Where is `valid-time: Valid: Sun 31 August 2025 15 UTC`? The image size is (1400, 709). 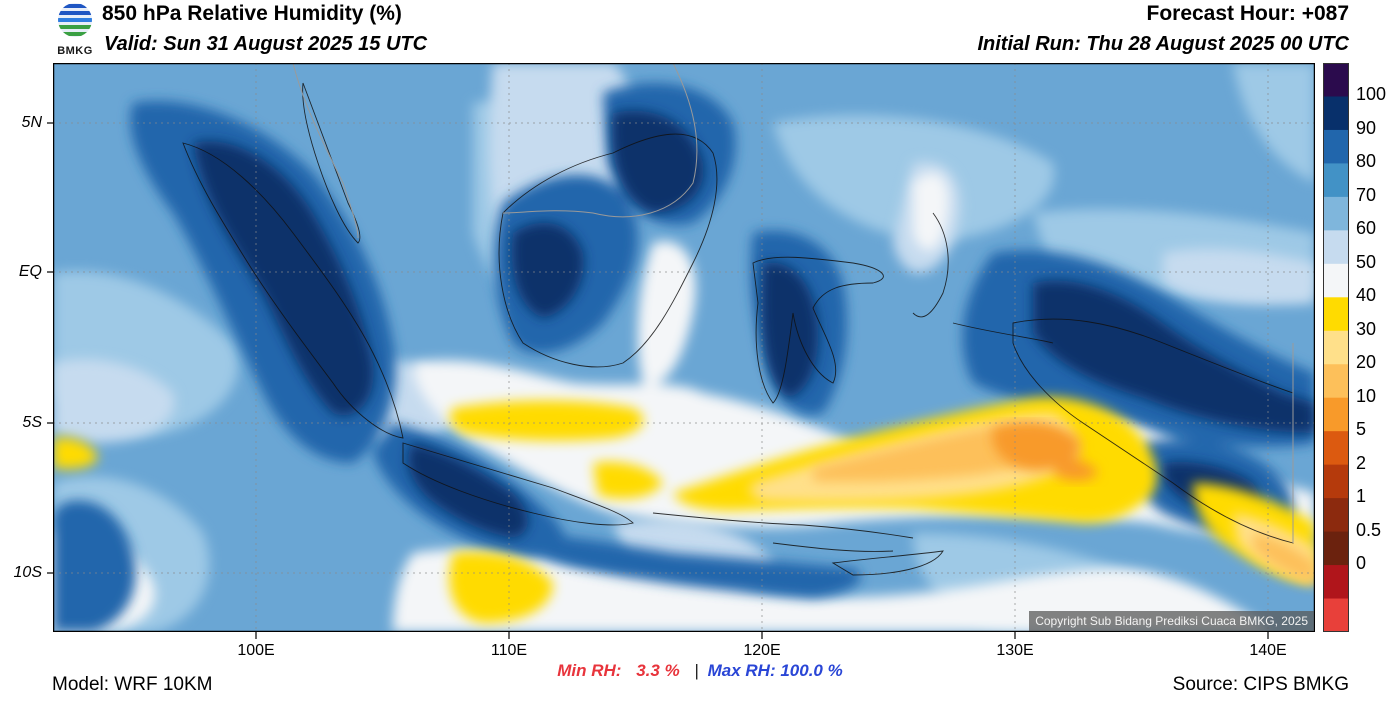
valid-time: Valid: Sun 31 August 2025 15 UTC is located at coordinates (266, 44).